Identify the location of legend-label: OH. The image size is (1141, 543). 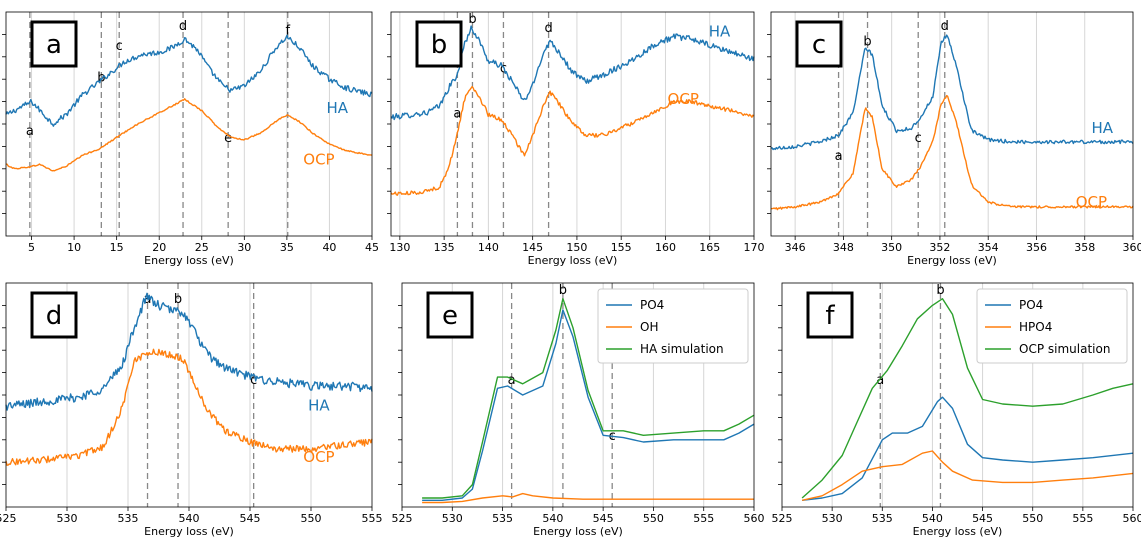
(649, 327).